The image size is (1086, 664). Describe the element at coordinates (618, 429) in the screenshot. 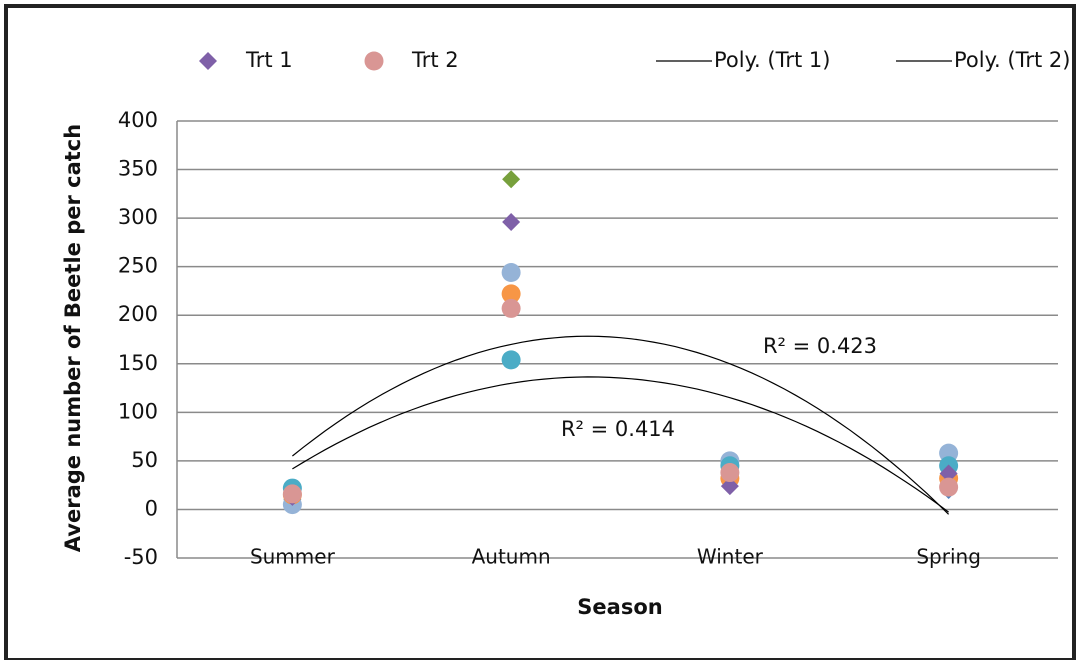

I see `r-squared-label: R² = 0.414` at that location.